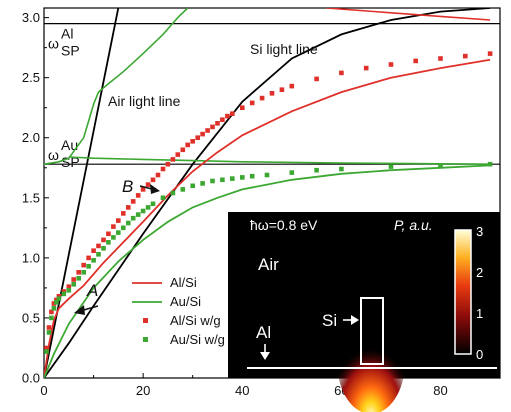  What do you see at coordinates (463, 292) in the screenshot?
I see `colorbar` at bounding box center [463, 292].